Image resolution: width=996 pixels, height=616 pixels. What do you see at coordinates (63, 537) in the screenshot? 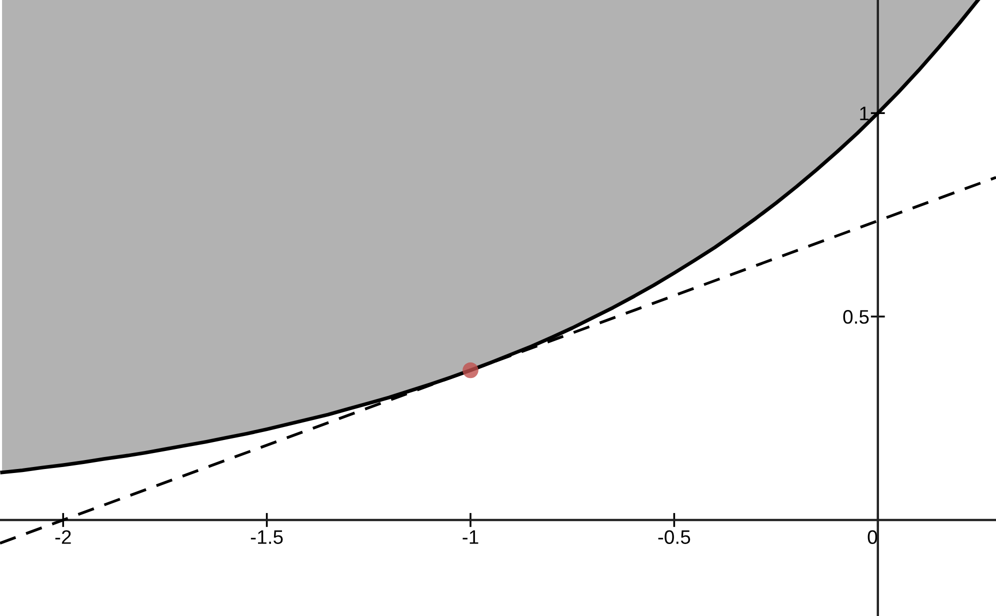
I see `x-tick-label: -2` at bounding box center [63, 537].